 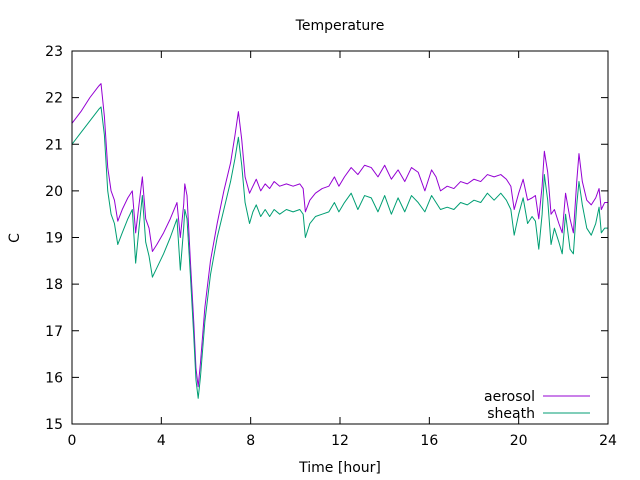 I want to click on y-tick-label: 16, so click(x=54, y=378).